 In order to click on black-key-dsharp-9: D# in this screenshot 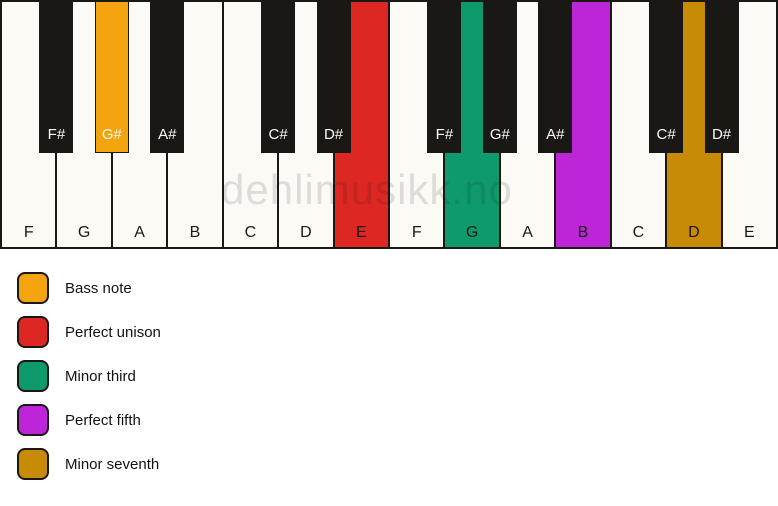, I will do `click(721, 77)`.